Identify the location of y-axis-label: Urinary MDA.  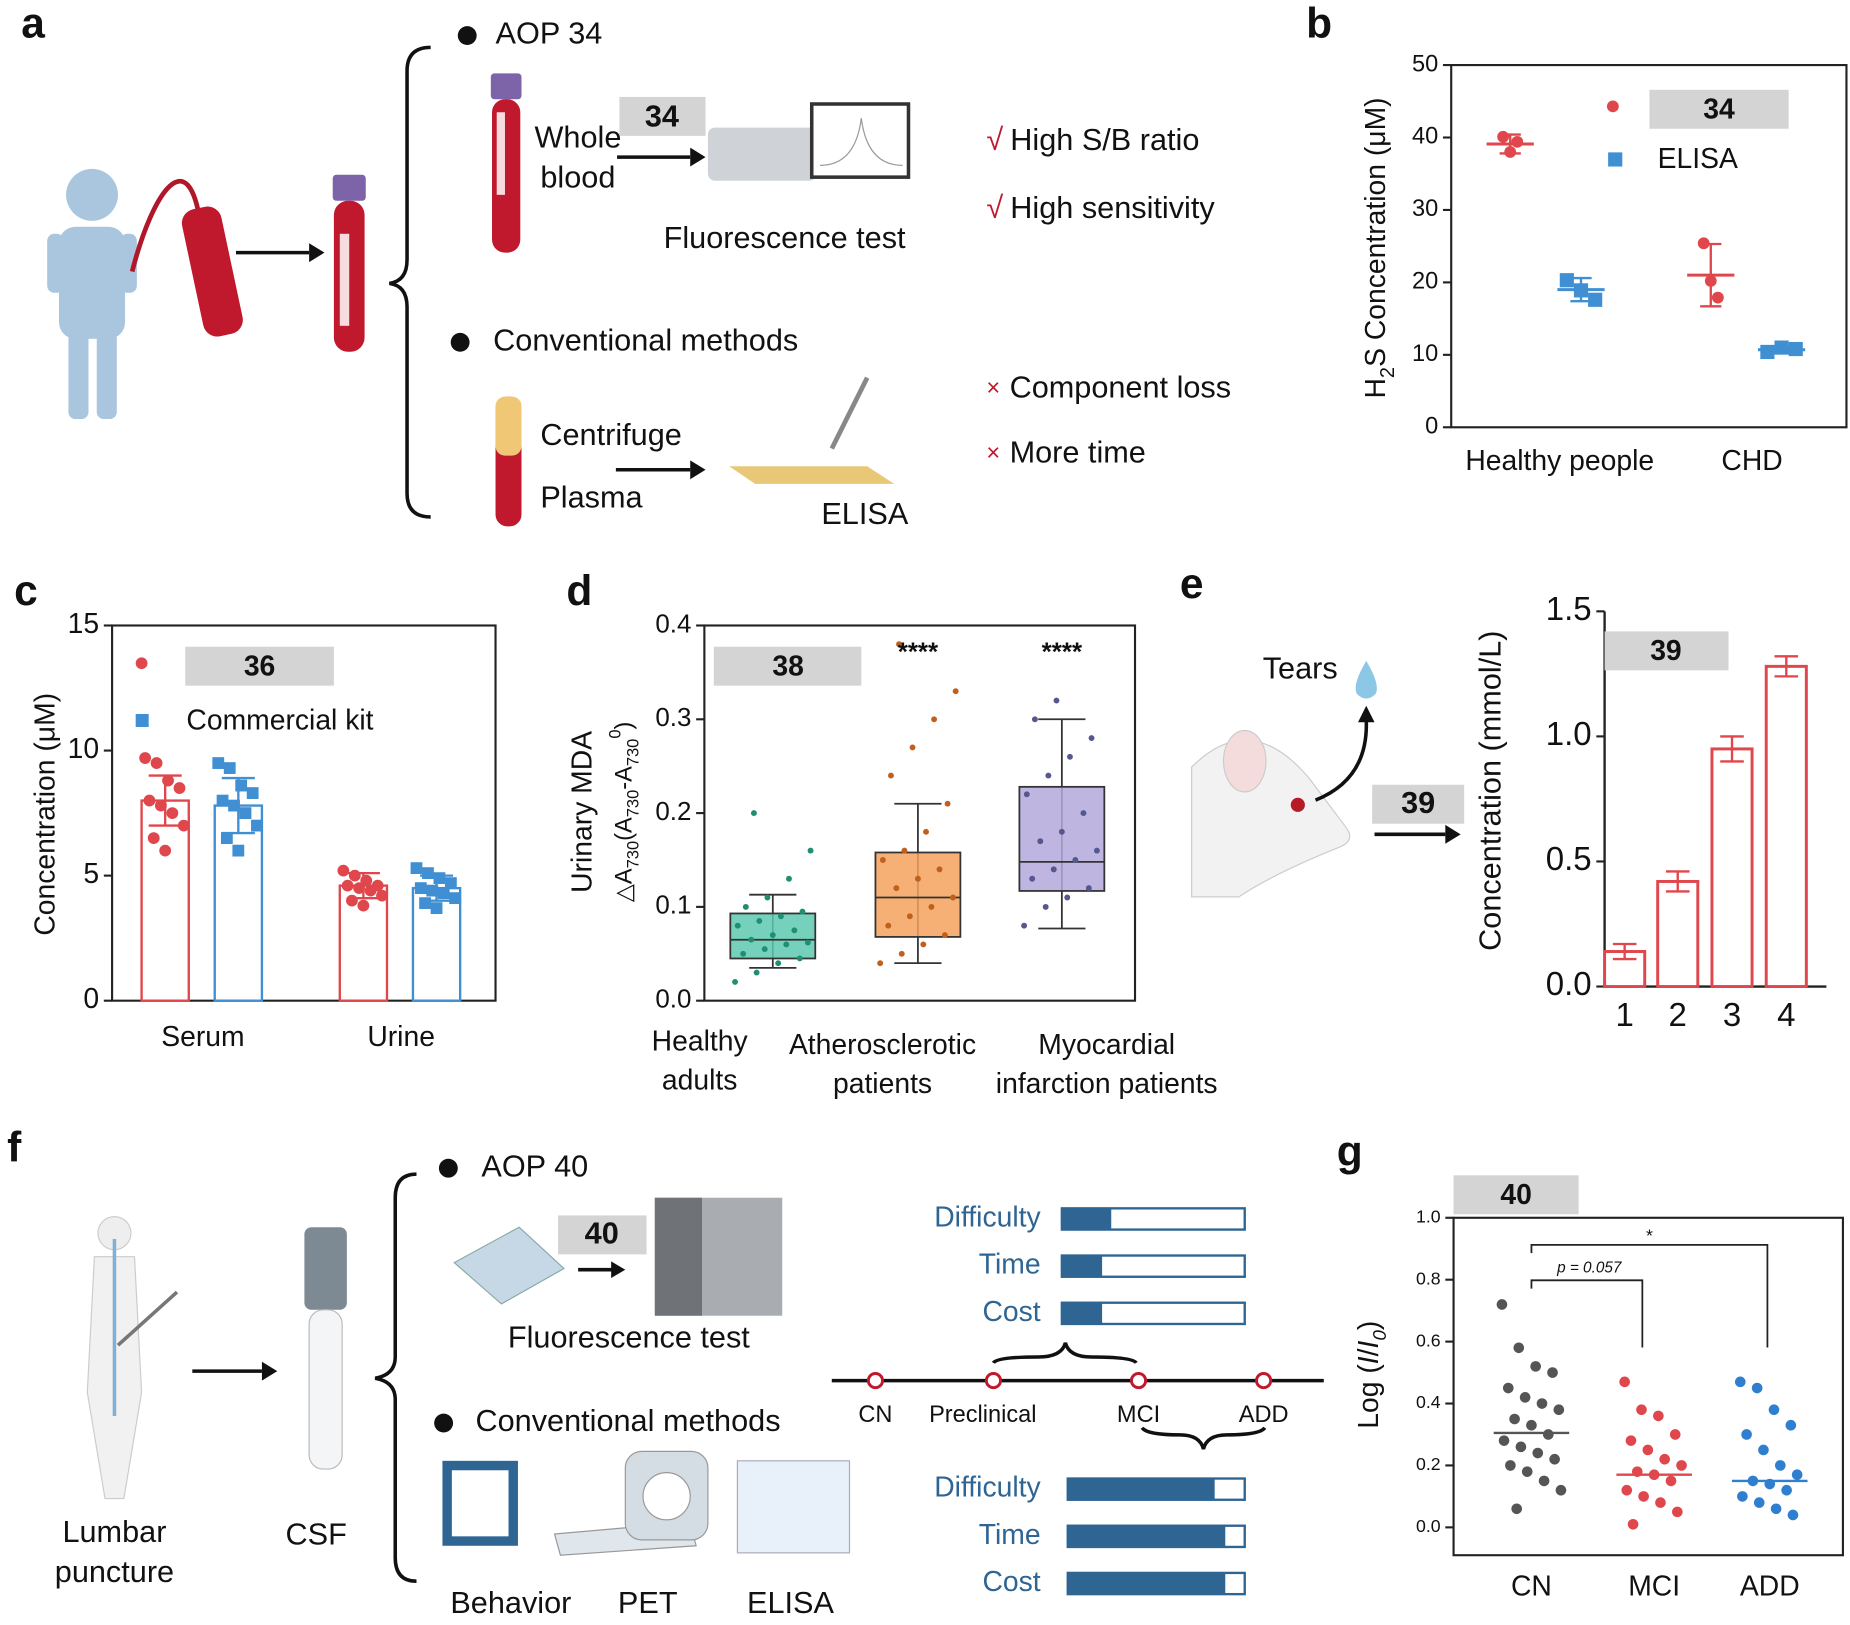
(582, 812).